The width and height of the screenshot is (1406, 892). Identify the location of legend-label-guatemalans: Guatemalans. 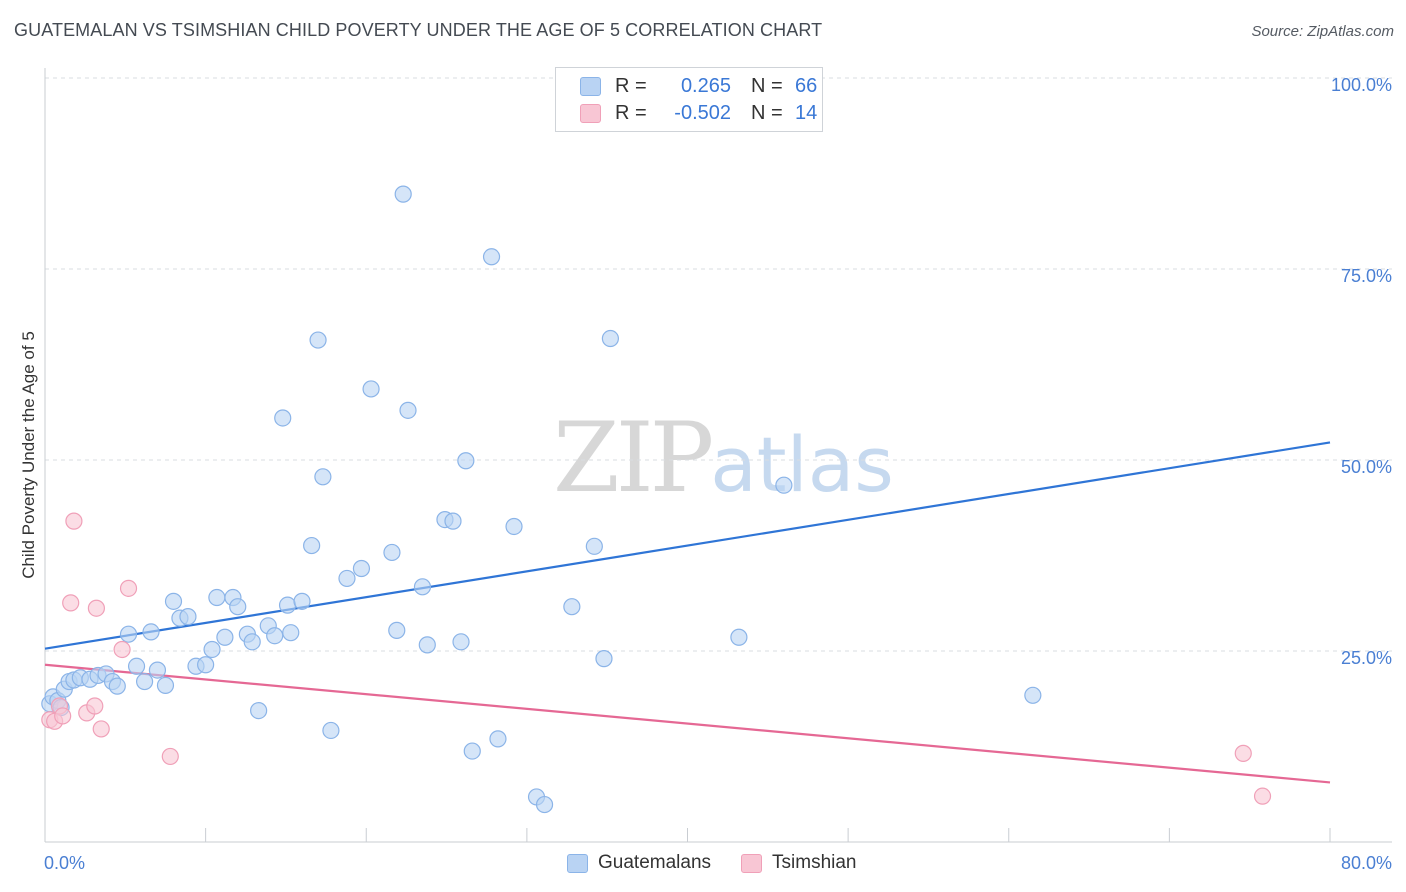
(655, 862).